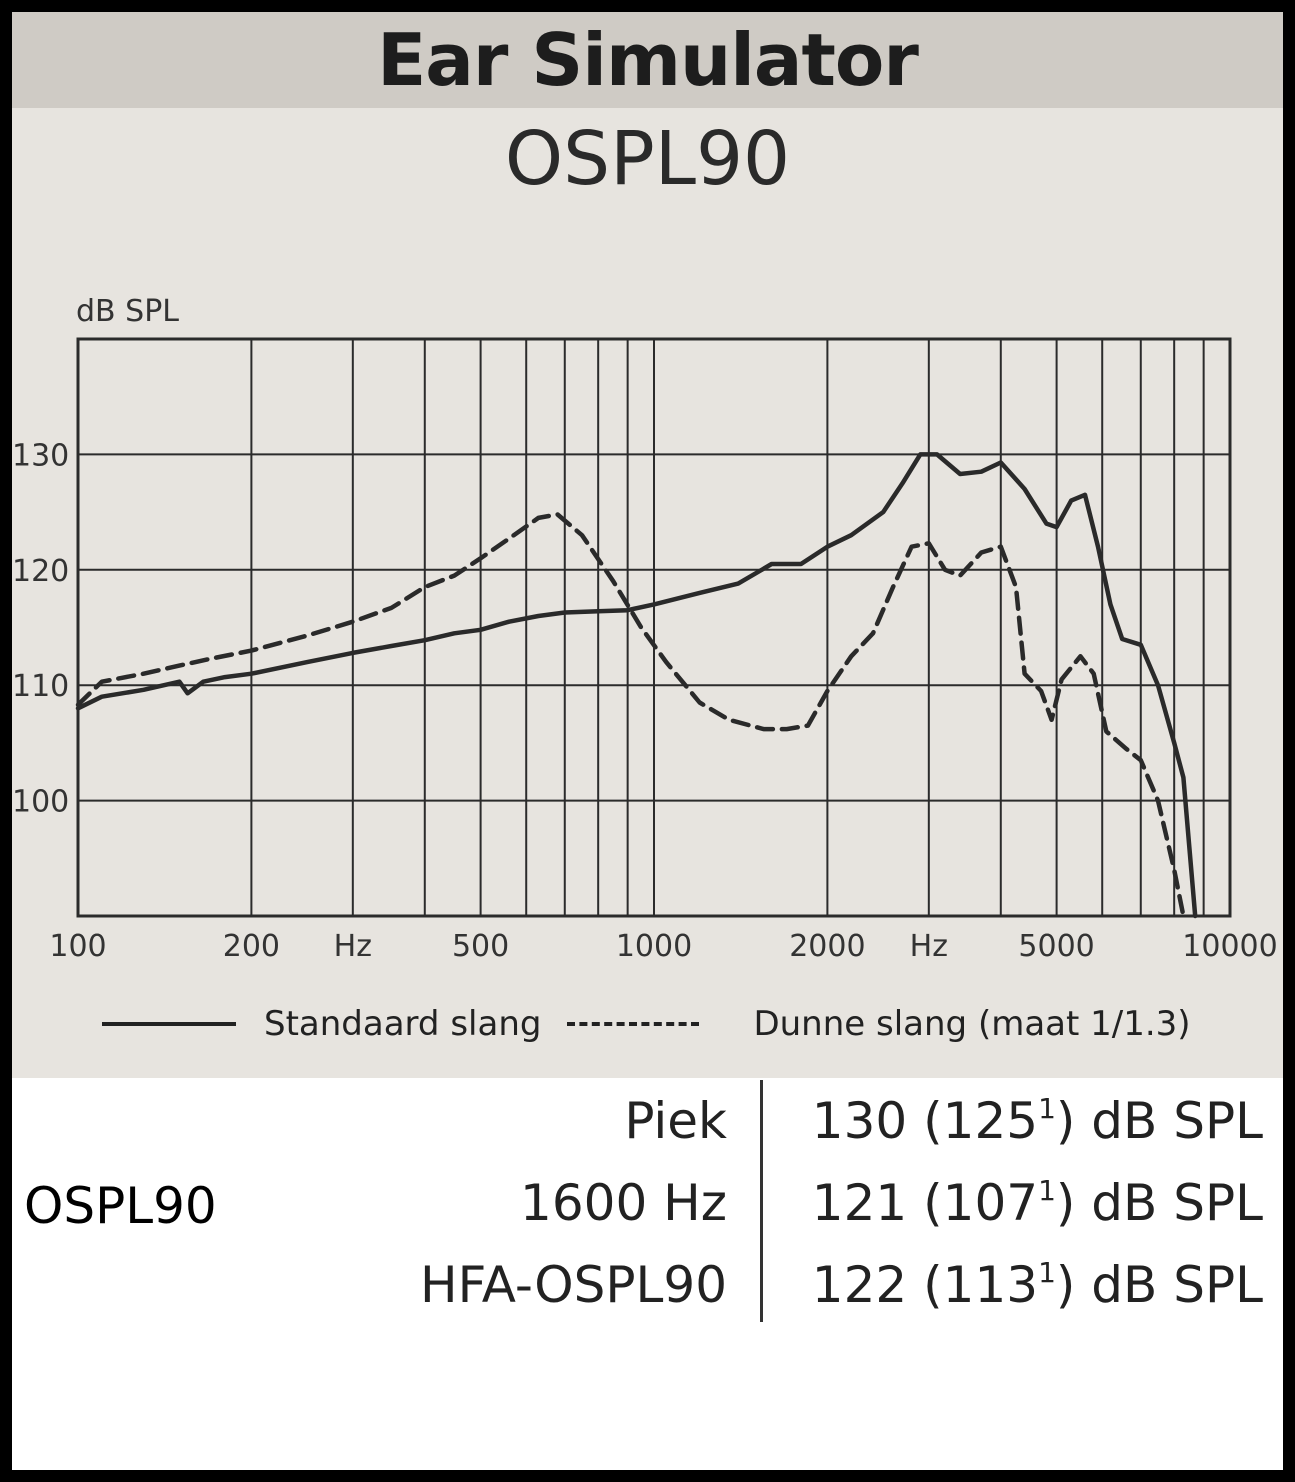 Image resolution: width=1295 pixels, height=1482 pixels. What do you see at coordinates (647, 159) in the screenshot?
I see `chart-title: OSPL90` at bounding box center [647, 159].